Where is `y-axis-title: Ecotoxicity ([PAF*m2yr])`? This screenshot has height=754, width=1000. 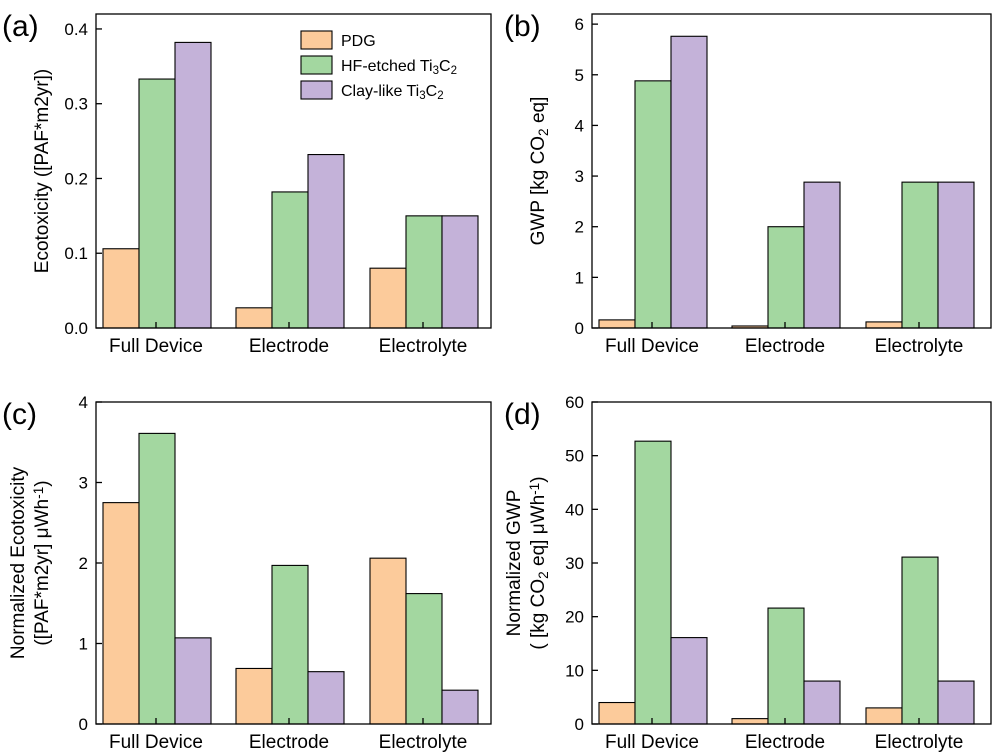
y-axis-title: Ecotoxicity ([PAF*m2yr]) is located at coordinates (42, 171).